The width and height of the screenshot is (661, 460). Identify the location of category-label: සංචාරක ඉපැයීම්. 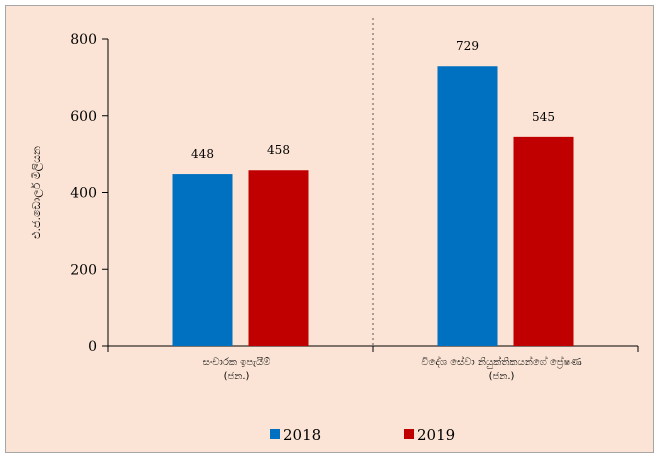
(237, 362).